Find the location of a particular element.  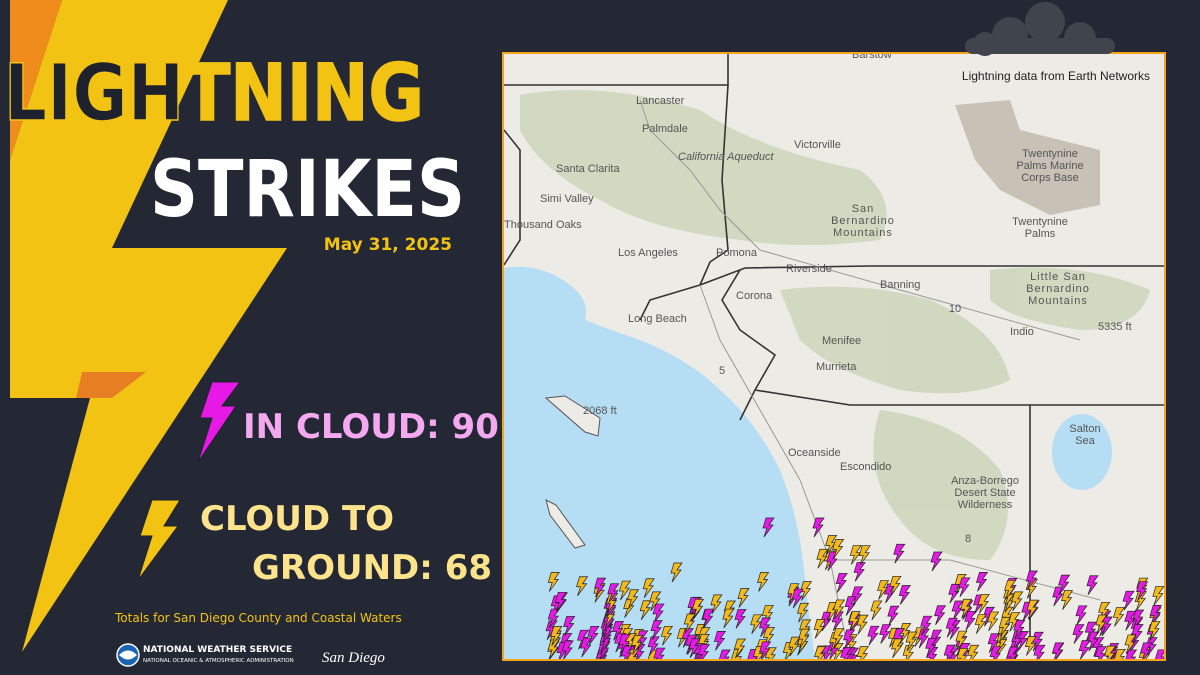

map-label: Little San Bernardino Mountains is located at coordinates (1058, 289).